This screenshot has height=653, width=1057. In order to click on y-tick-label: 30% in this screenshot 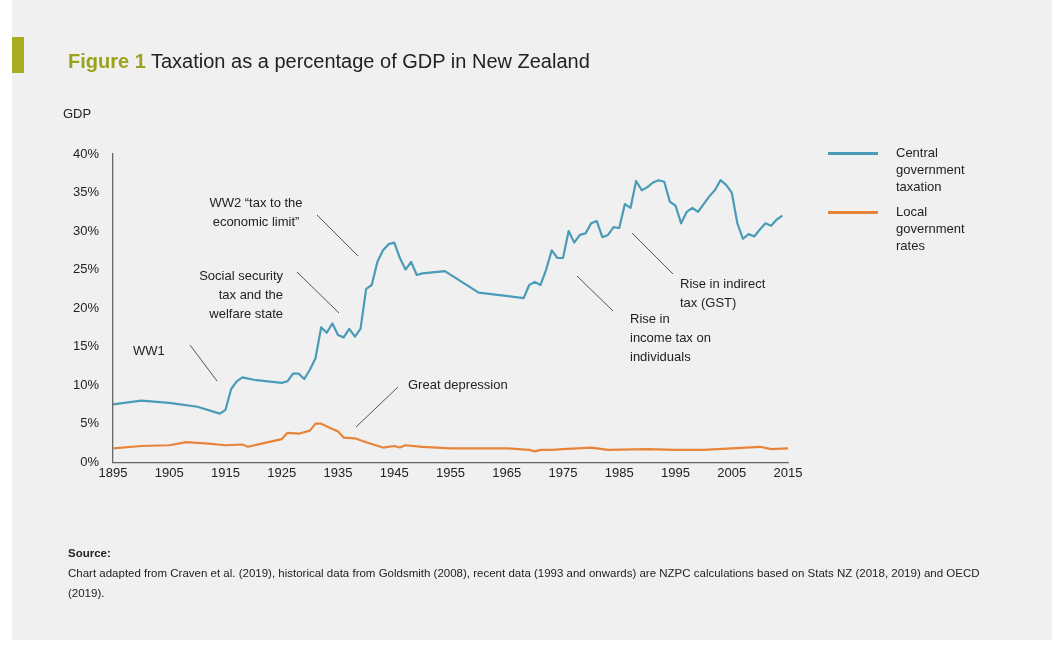, I will do `click(86, 230)`.